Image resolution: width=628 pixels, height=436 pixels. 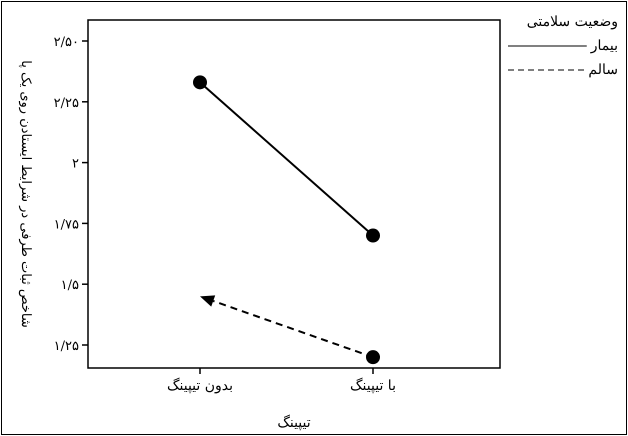 I want to click on y-axis: ۱/۲۵ ۱/۵ ۱/۷۵ ۲ ۲/۲۵ ۲/۵۰, so click(x=71, y=194).